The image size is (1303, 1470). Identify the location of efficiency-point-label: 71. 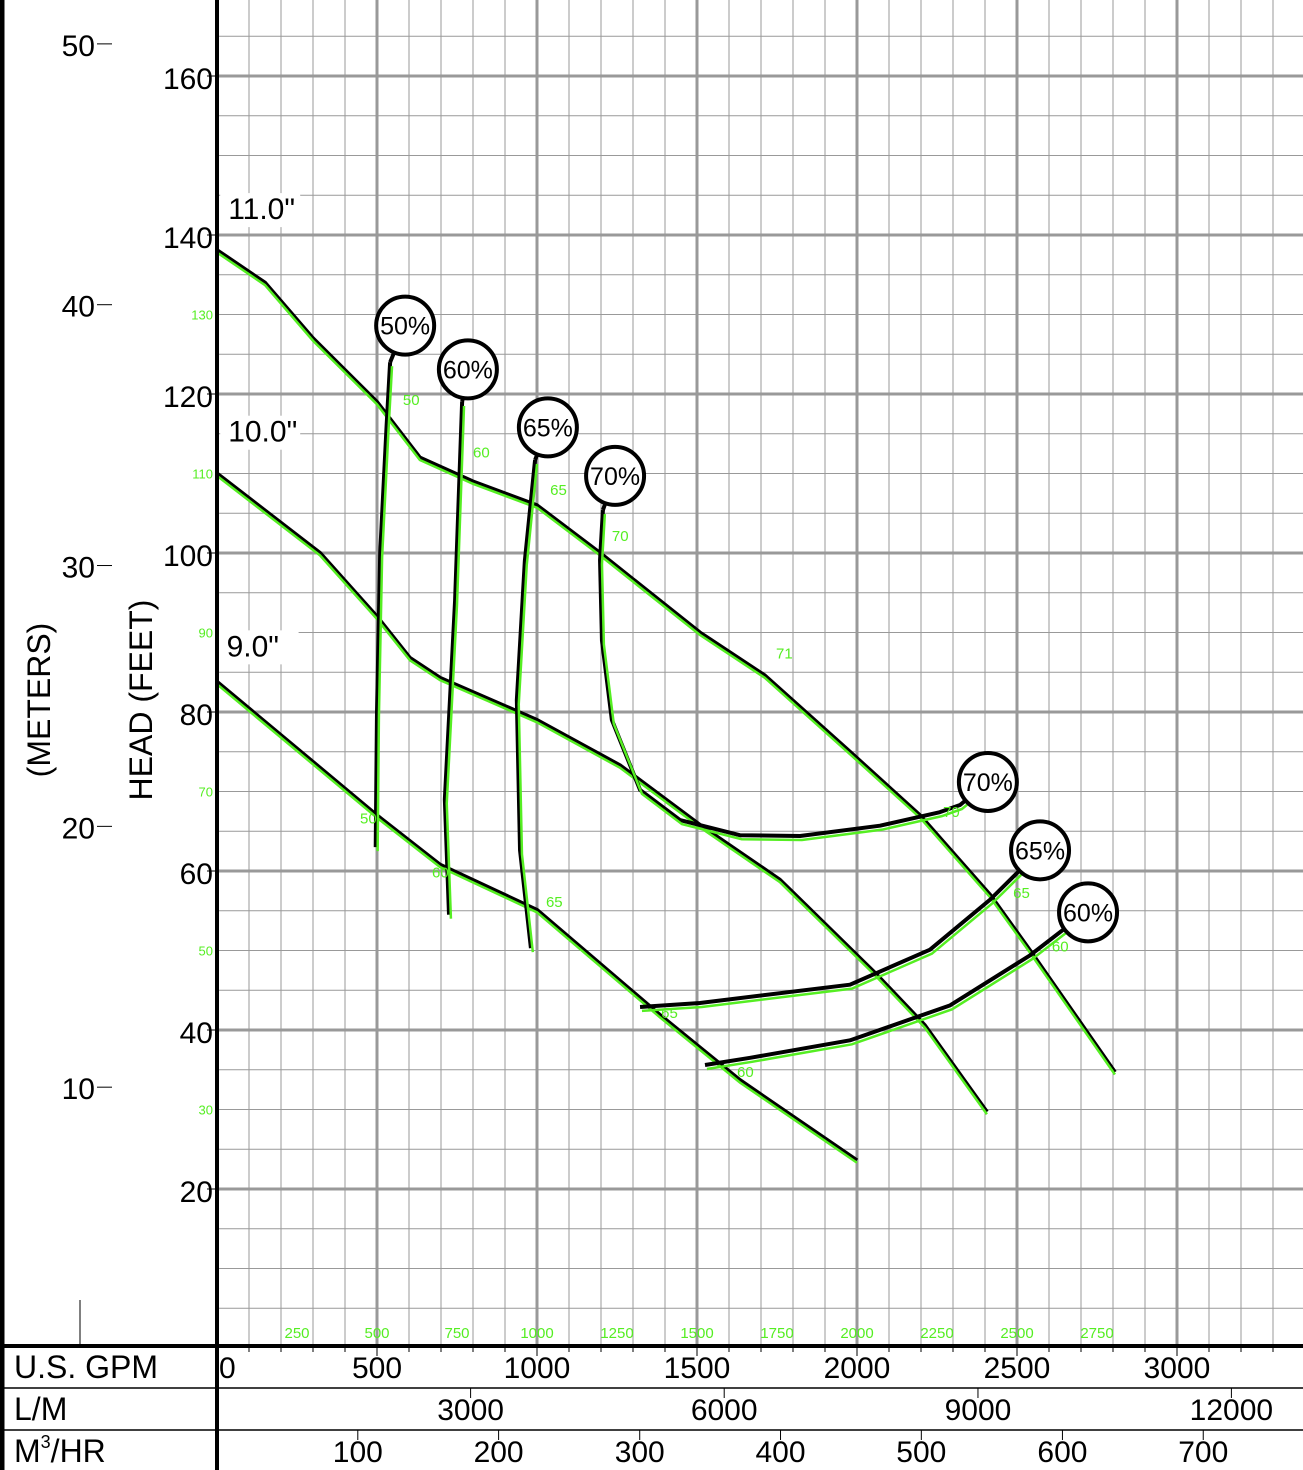
(784, 654).